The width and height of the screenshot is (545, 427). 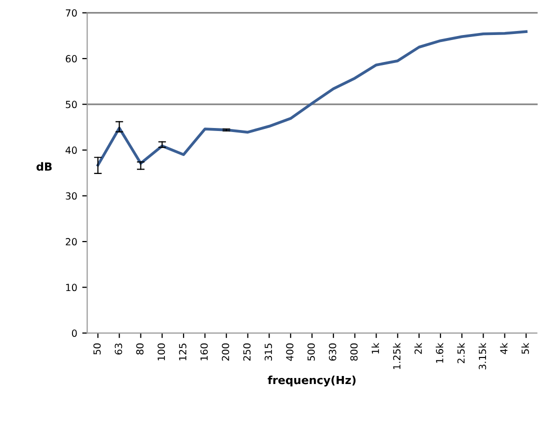 I want to click on x-tick-label: 250, so click(x=247, y=352).